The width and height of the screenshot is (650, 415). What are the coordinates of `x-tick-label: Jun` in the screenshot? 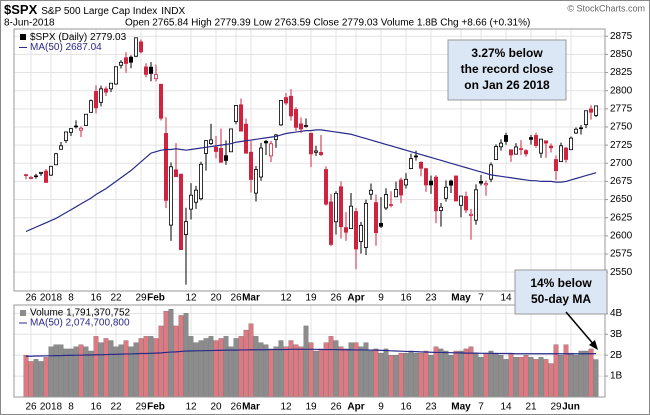 It's located at (571, 407).